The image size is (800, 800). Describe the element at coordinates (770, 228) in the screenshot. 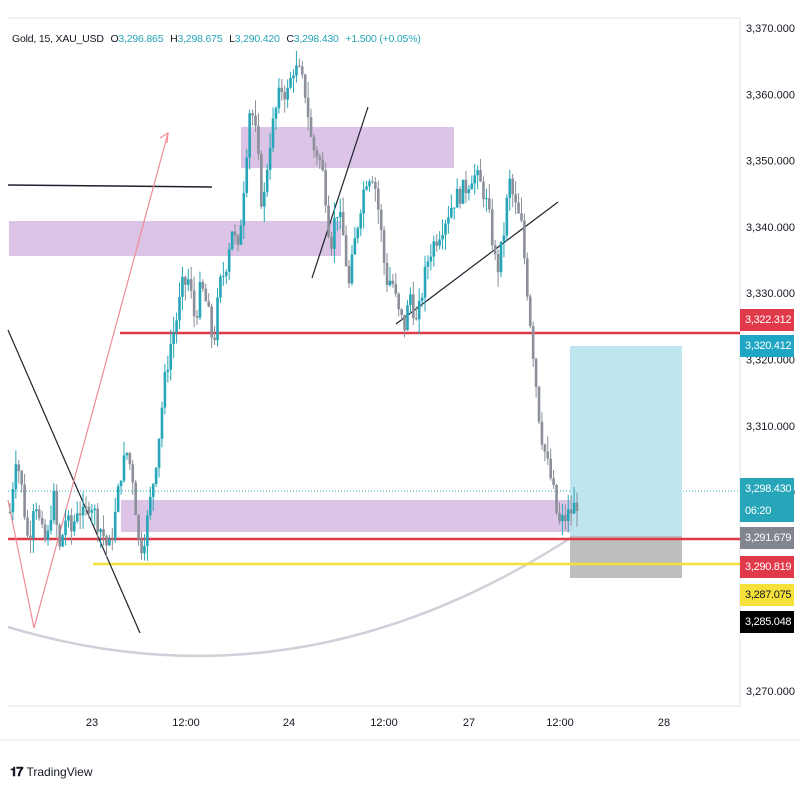

I see `y-tick-label: 3,340.000` at that location.